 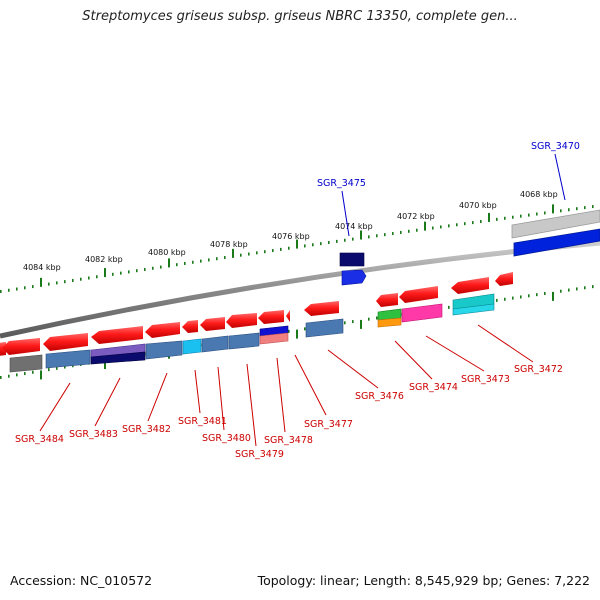 I want to click on upper-ruler, so click(x=297, y=248).